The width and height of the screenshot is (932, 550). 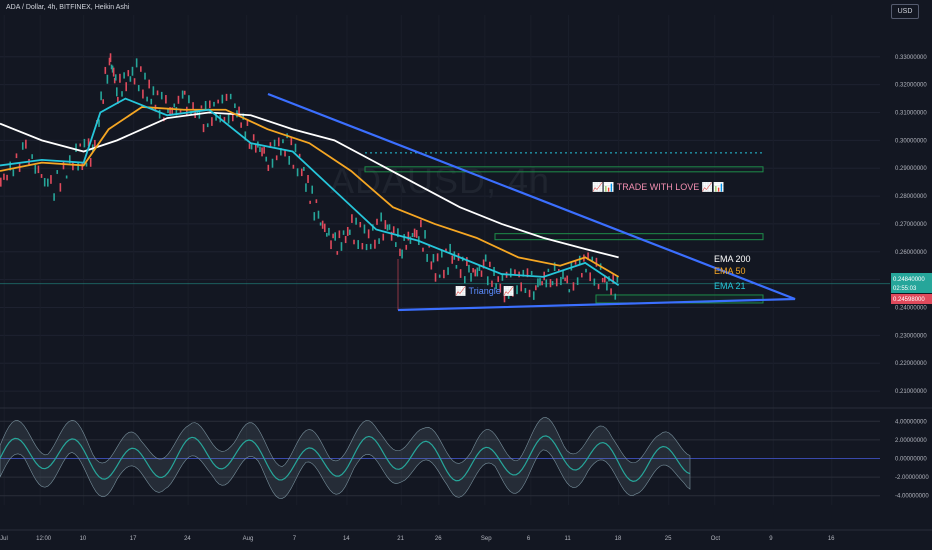 What do you see at coordinates (83, 539) in the screenshot?
I see `x-tick-label: 10` at bounding box center [83, 539].